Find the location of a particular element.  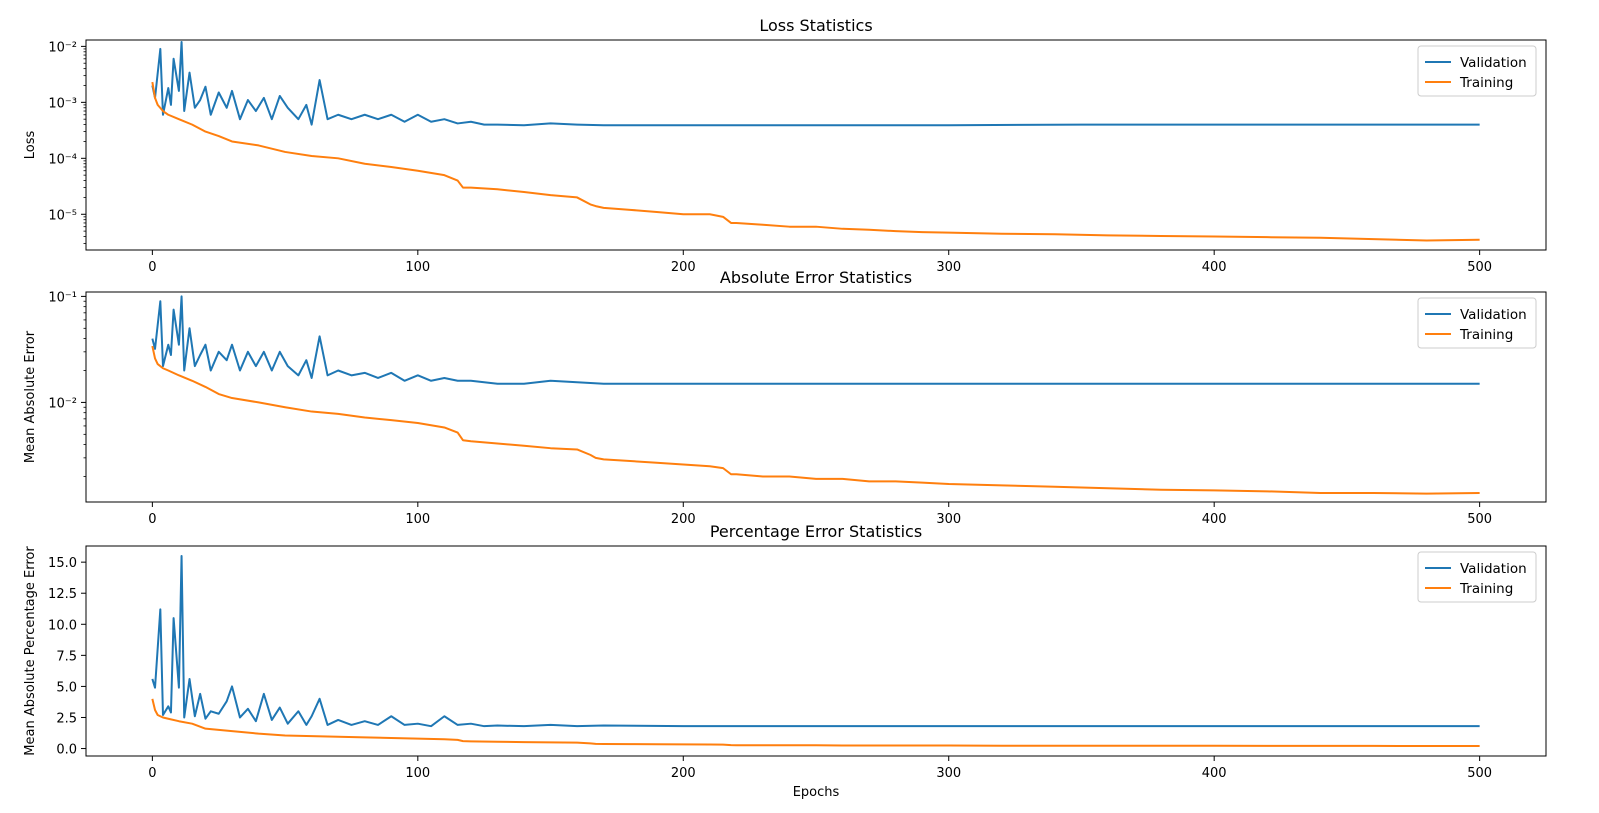

y-tick-label: 15.0 is located at coordinates (62, 563).